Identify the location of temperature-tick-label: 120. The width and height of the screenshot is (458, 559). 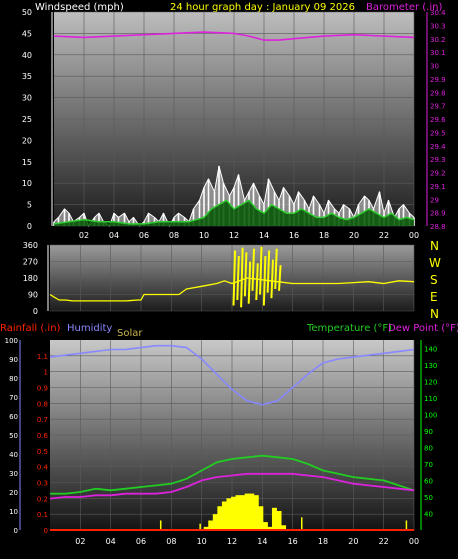
(430, 382).